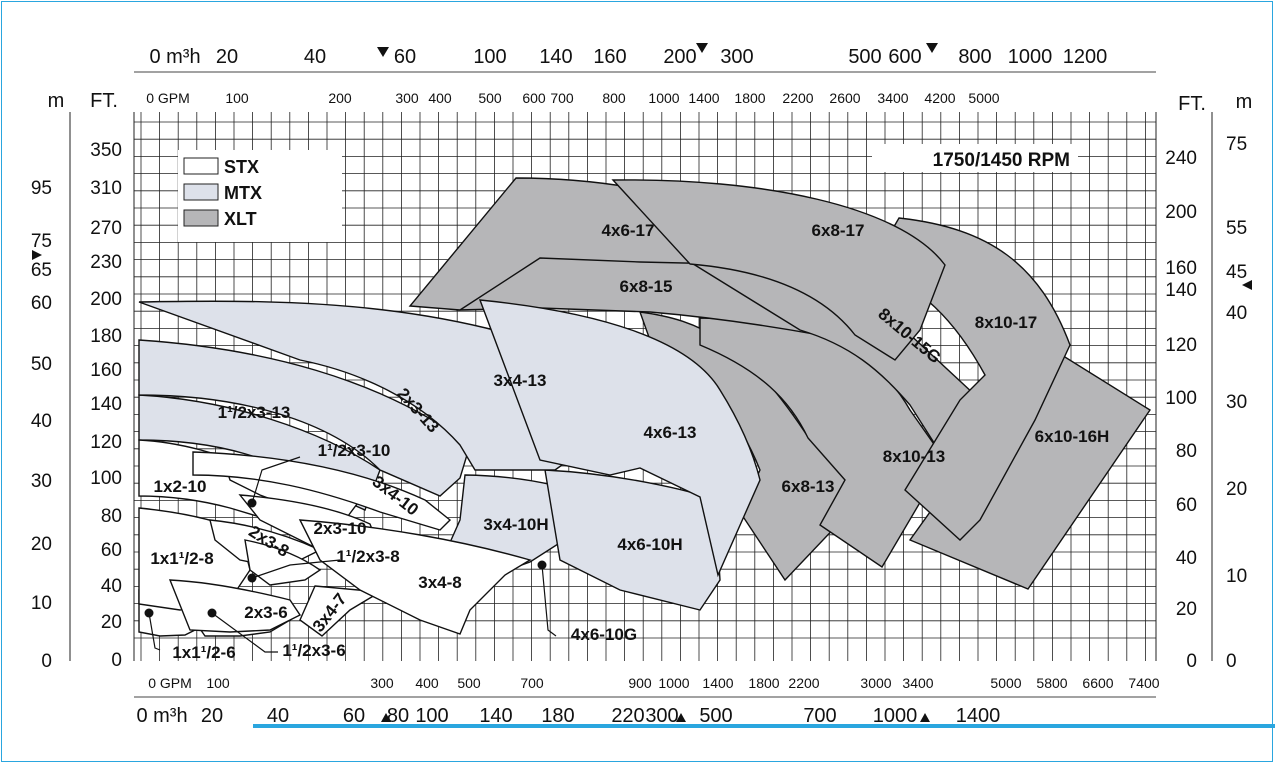 Image resolution: width=1276 pixels, height=765 pixels. What do you see at coordinates (168, 98) in the screenshot?
I see `top-gpm-tick: 0 GPM` at bounding box center [168, 98].